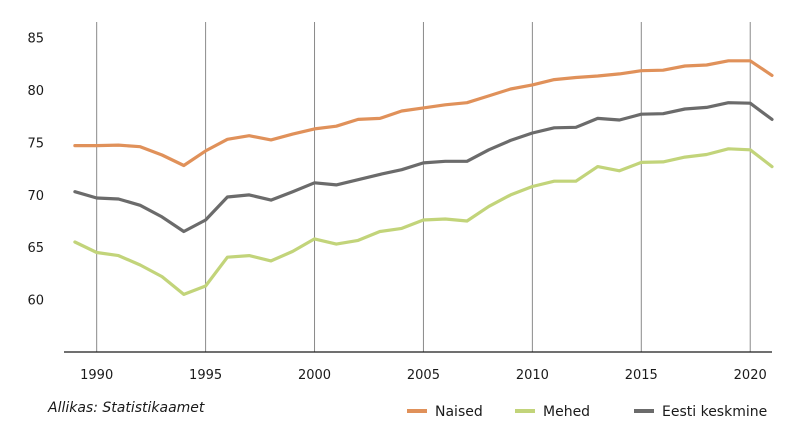  I want to click on legend-label-1: Mehed, so click(566, 412).